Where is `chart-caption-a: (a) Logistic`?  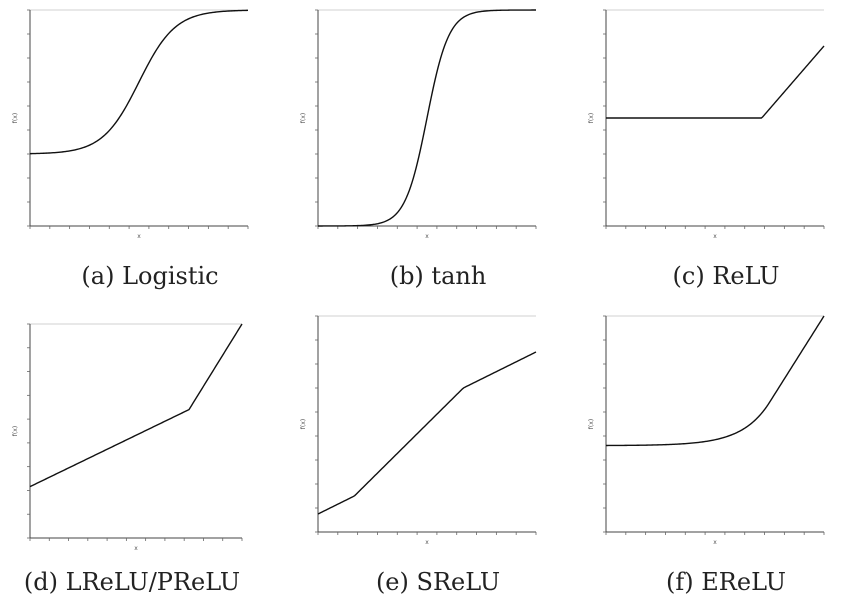
chart-caption-a: (a) Logistic is located at coordinates (150, 276).